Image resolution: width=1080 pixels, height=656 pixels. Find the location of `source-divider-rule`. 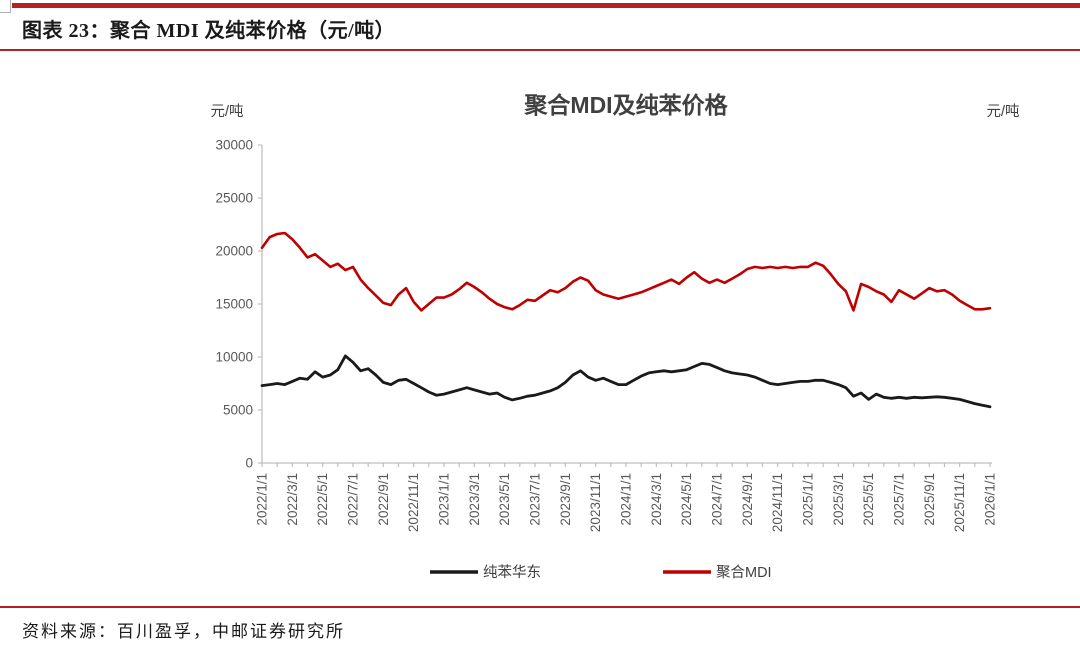

source-divider-rule is located at coordinates (540, 607).